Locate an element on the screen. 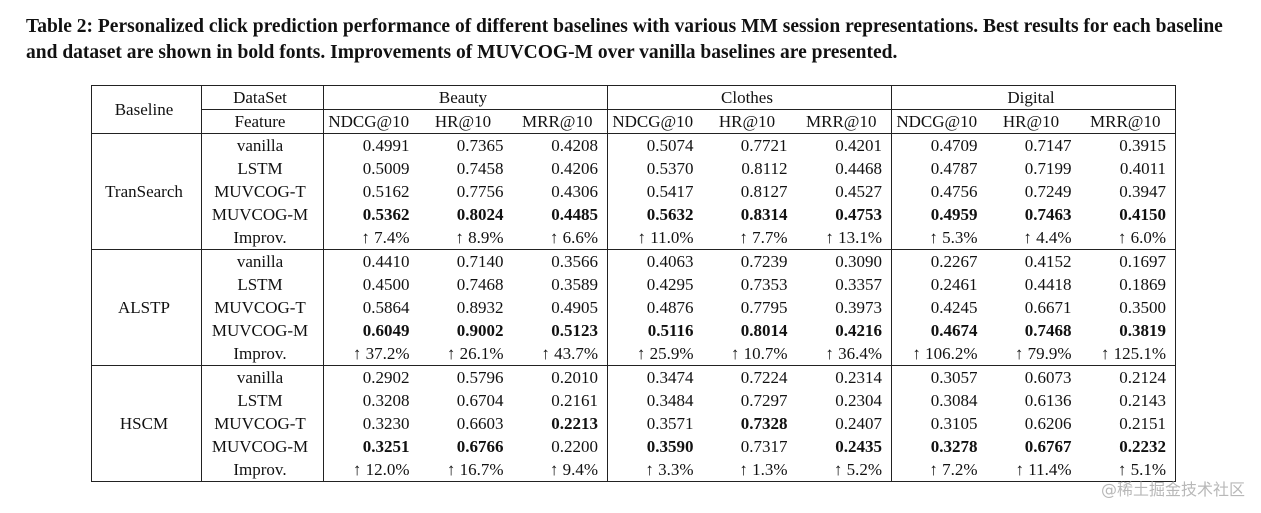 The height and width of the screenshot is (513, 1261). result-cell: 0.4485 is located at coordinates (574, 214).